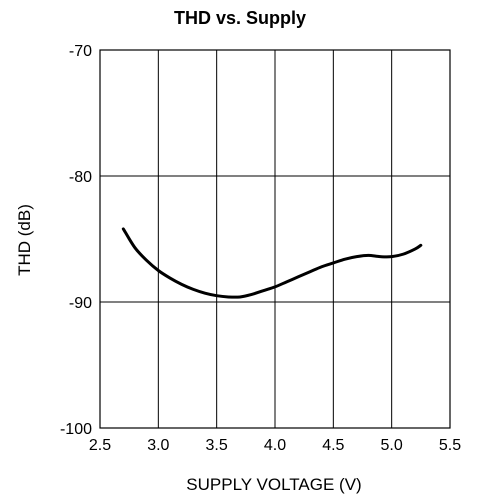 Image resolution: width=477 pixels, height=504 pixels. I want to click on y-axis-label: THD (dB), so click(24, 240).